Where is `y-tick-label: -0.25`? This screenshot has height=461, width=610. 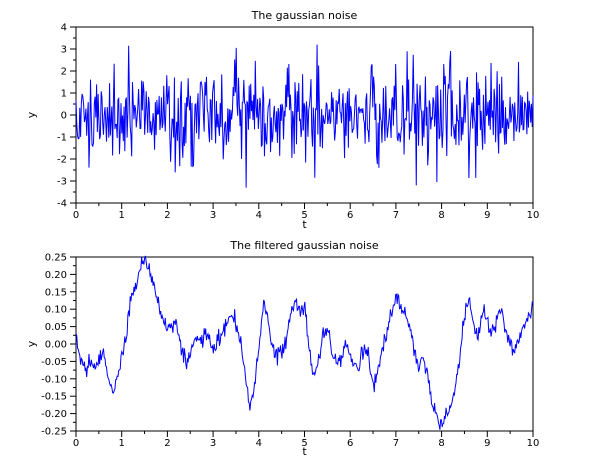 y-tick-label: -0.25 is located at coordinates (54, 432).